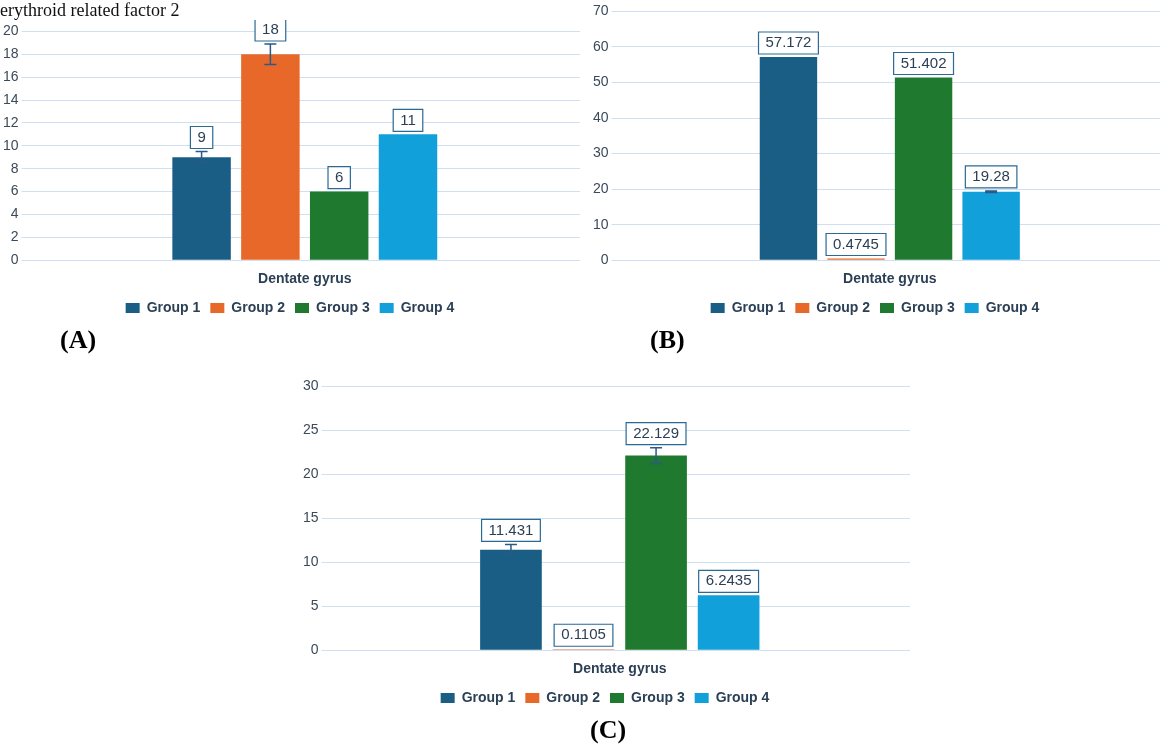 Image resolution: width=1170 pixels, height=752 pixels. I want to click on data-label: 0.4745, so click(856, 243).